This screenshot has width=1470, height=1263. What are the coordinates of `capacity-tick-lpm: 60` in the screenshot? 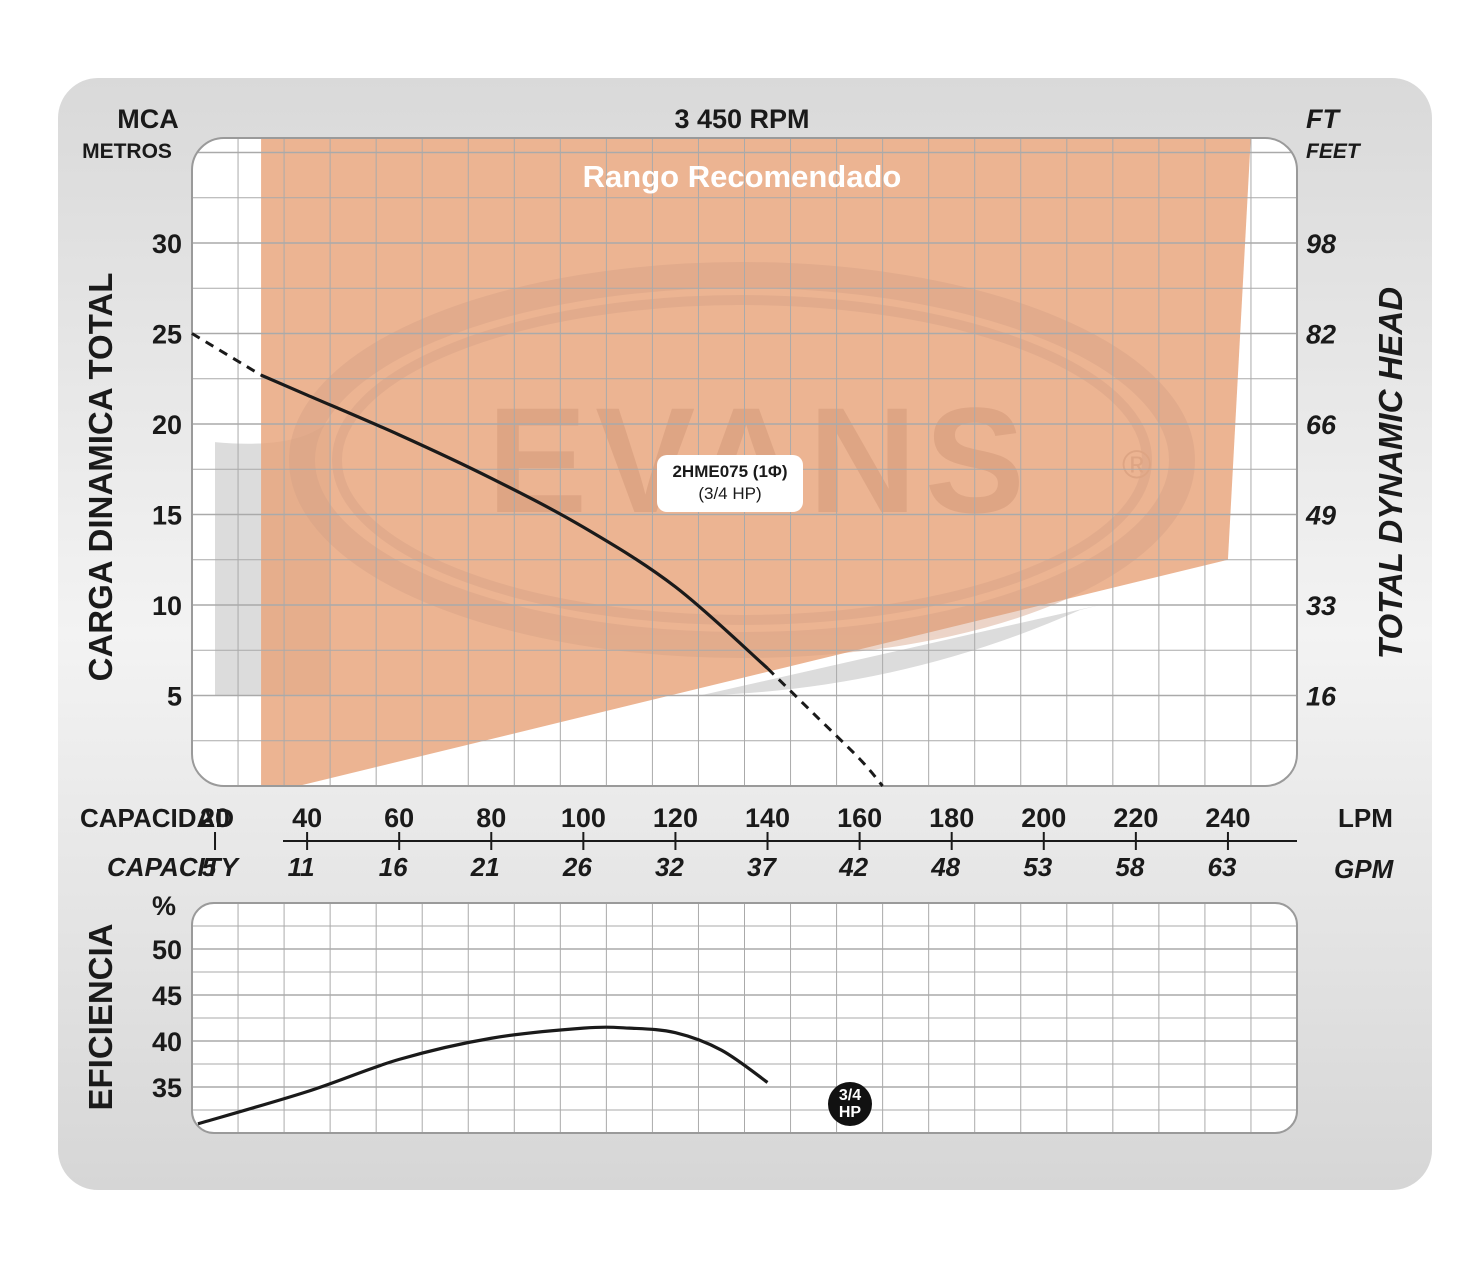 It's located at (399, 818).